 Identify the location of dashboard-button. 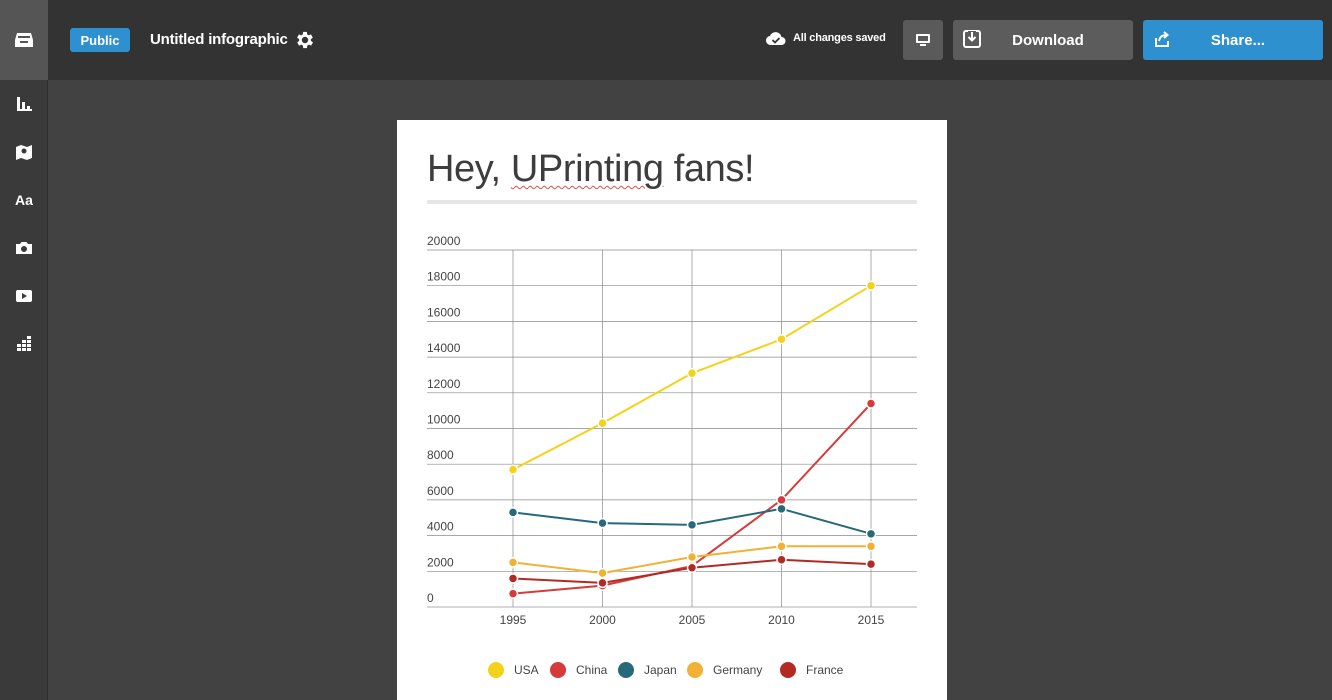
(24, 40).